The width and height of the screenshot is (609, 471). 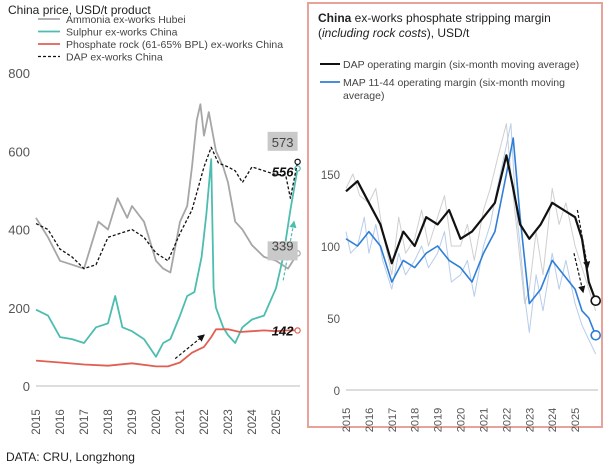 I want to click on annotation-label: 339, so click(x=283, y=245).